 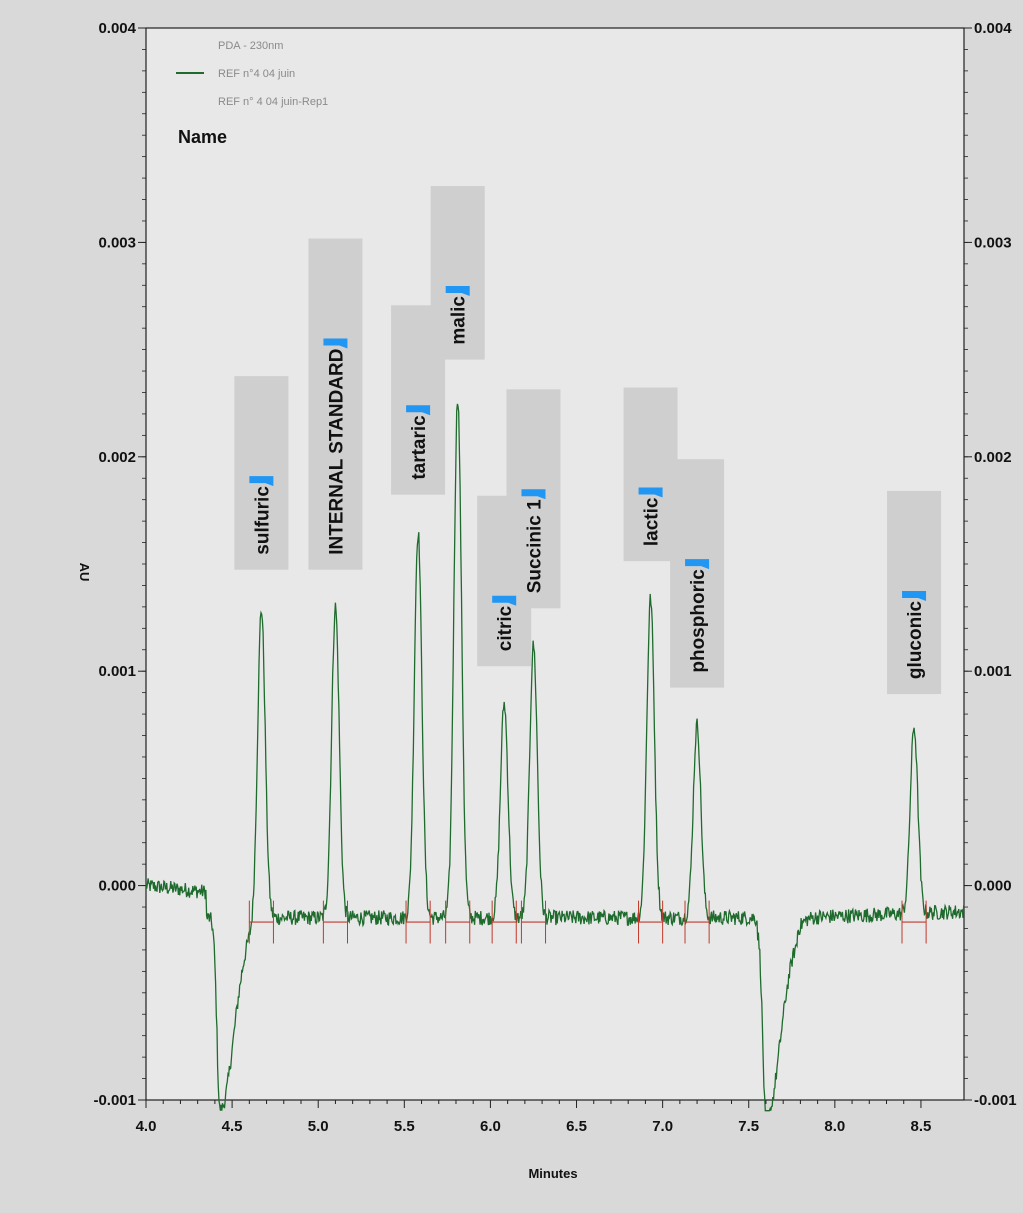 I want to click on x-tick-label: 4.5, so click(x=232, y=1126).